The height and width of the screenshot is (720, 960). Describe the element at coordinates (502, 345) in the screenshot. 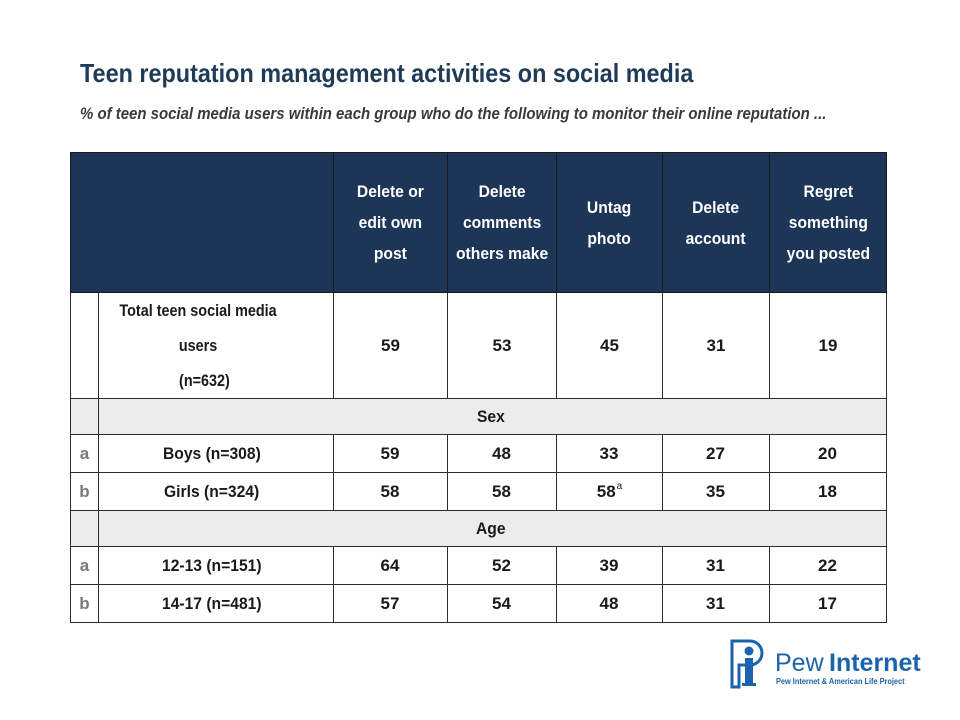

I see `value-cell: 53` at that location.